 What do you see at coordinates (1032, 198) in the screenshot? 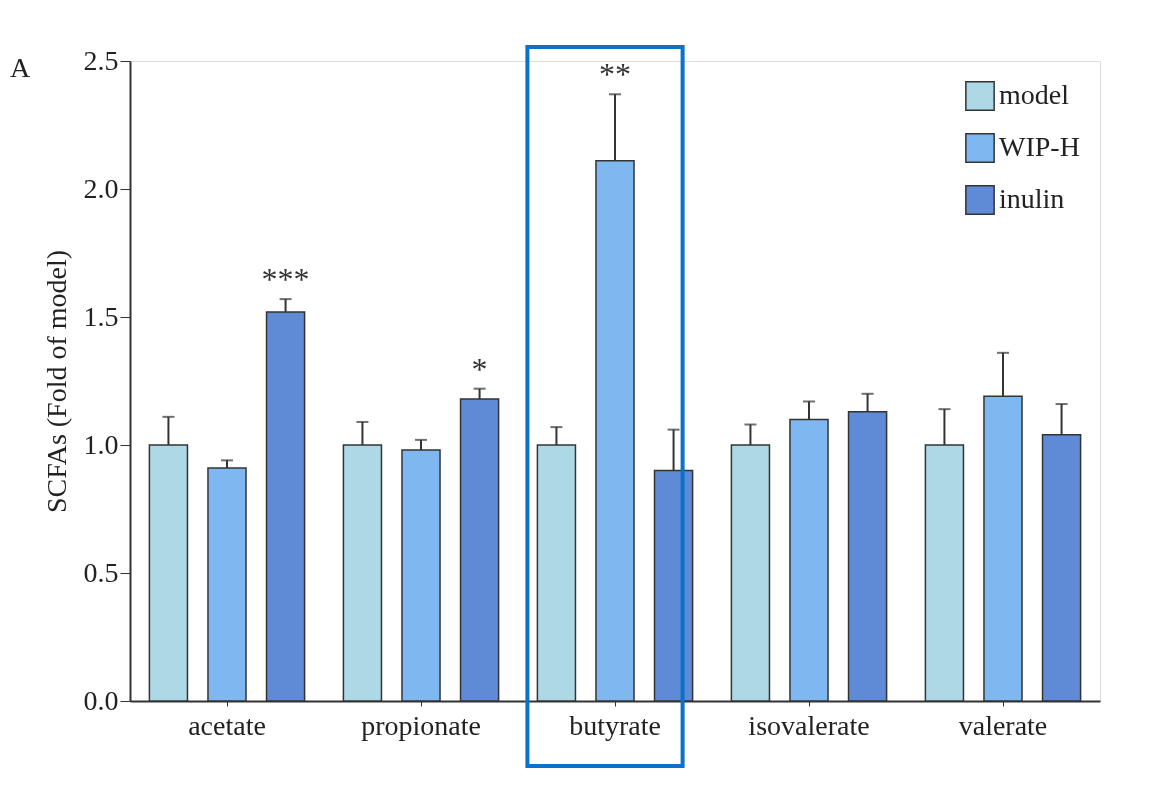
I see `legend-label: inulin` at bounding box center [1032, 198].